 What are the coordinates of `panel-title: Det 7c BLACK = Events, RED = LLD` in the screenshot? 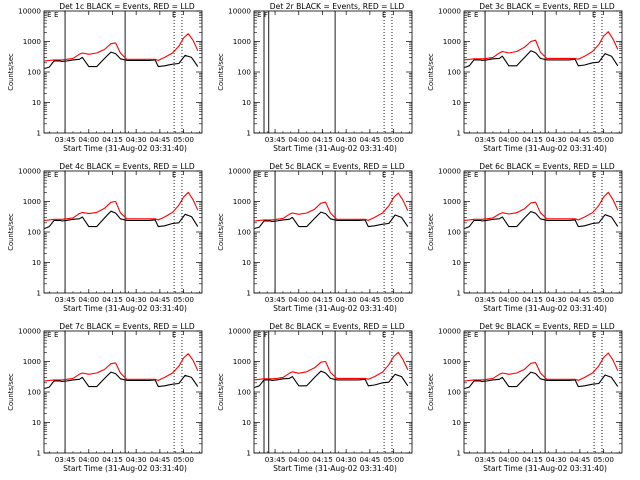 It's located at (127, 326).